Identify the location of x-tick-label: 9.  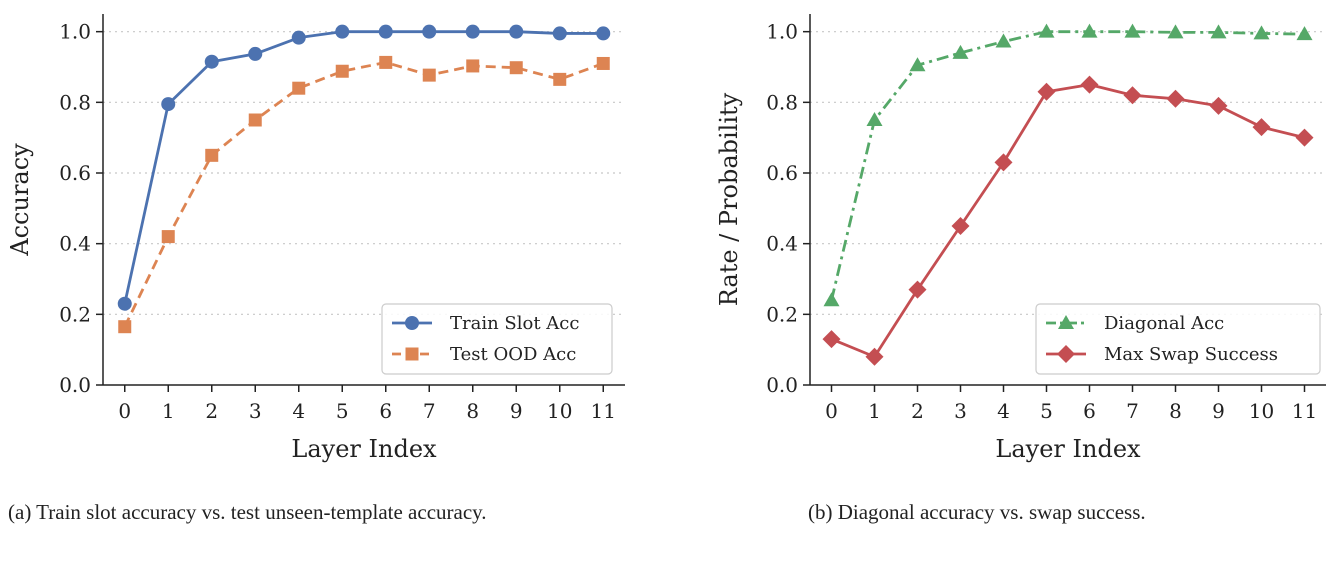
(1218, 411).